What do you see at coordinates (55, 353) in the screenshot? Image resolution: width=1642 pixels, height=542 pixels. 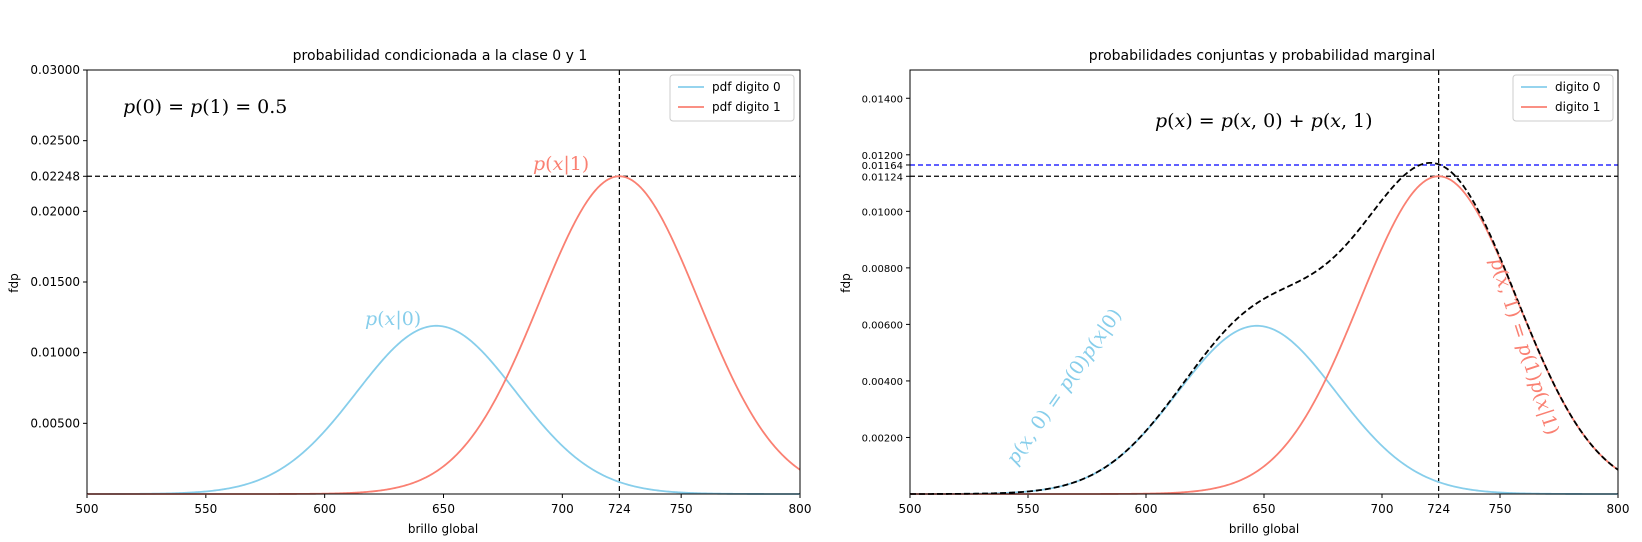 I see `left-y-tick-label: 0.01000` at bounding box center [55, 353].